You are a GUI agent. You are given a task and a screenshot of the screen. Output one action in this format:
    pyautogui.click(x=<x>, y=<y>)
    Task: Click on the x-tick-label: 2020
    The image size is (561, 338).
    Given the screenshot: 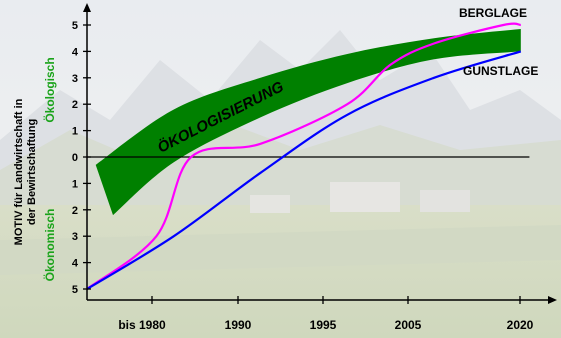 What is the action you would take?
    pyautogui.click(x=520, y=325)
    